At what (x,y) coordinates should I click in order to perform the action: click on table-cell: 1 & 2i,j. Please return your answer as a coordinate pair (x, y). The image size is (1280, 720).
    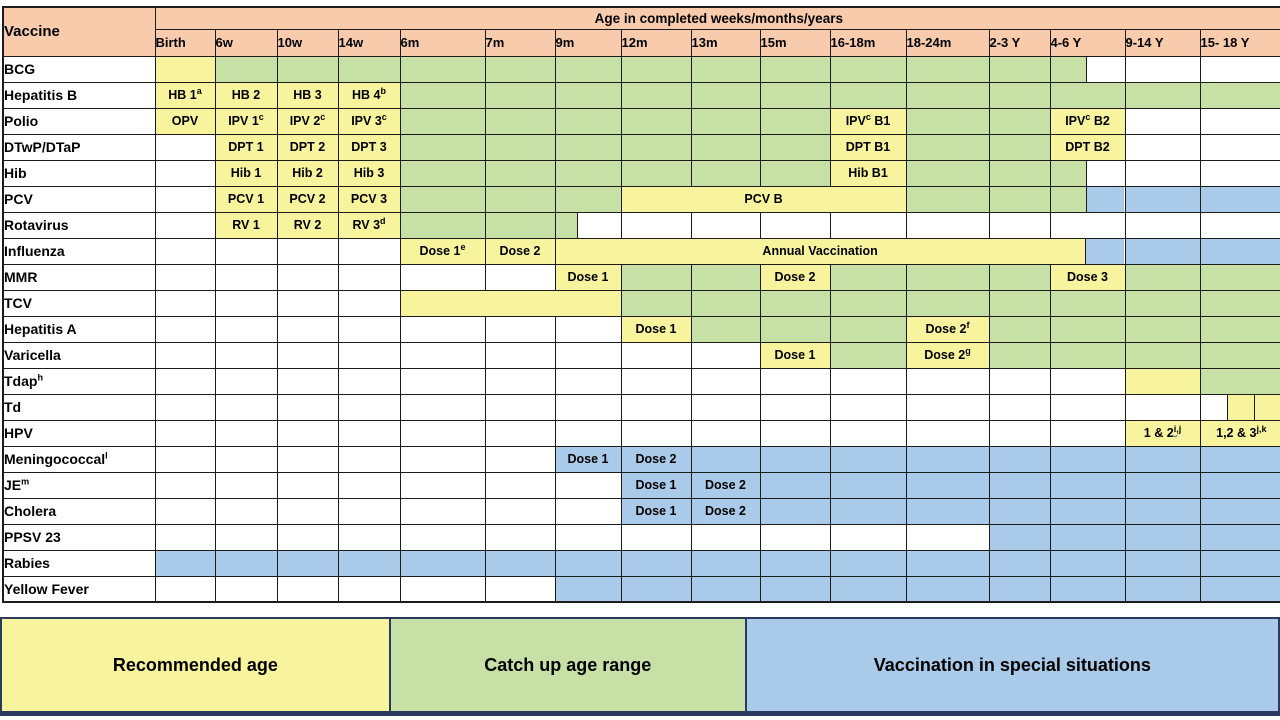
    Looking at the image, I should click on (1162, 433).